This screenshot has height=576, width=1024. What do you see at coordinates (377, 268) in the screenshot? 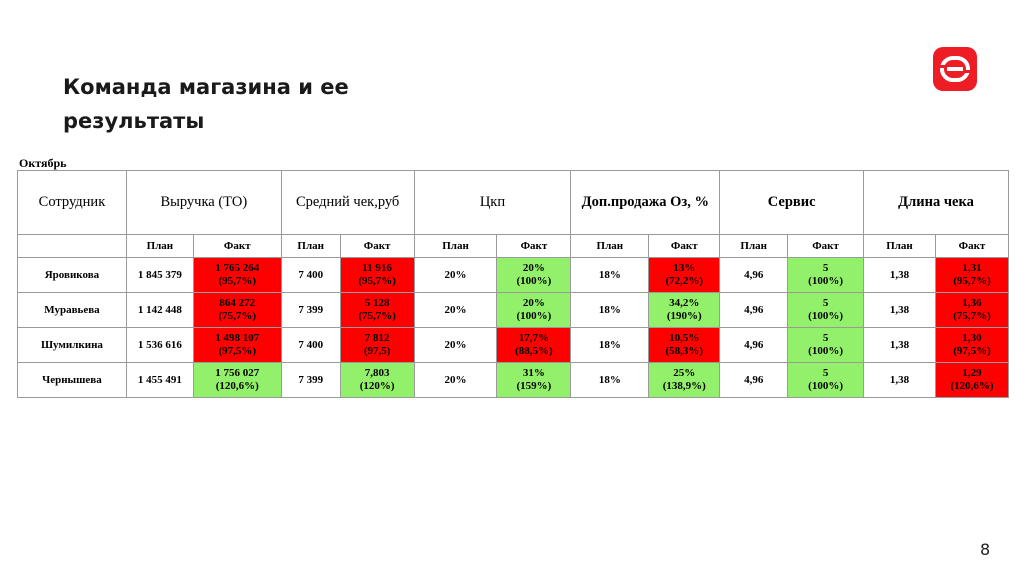
I see `fact-amount: 11 916` at bounding box center [377, 268].